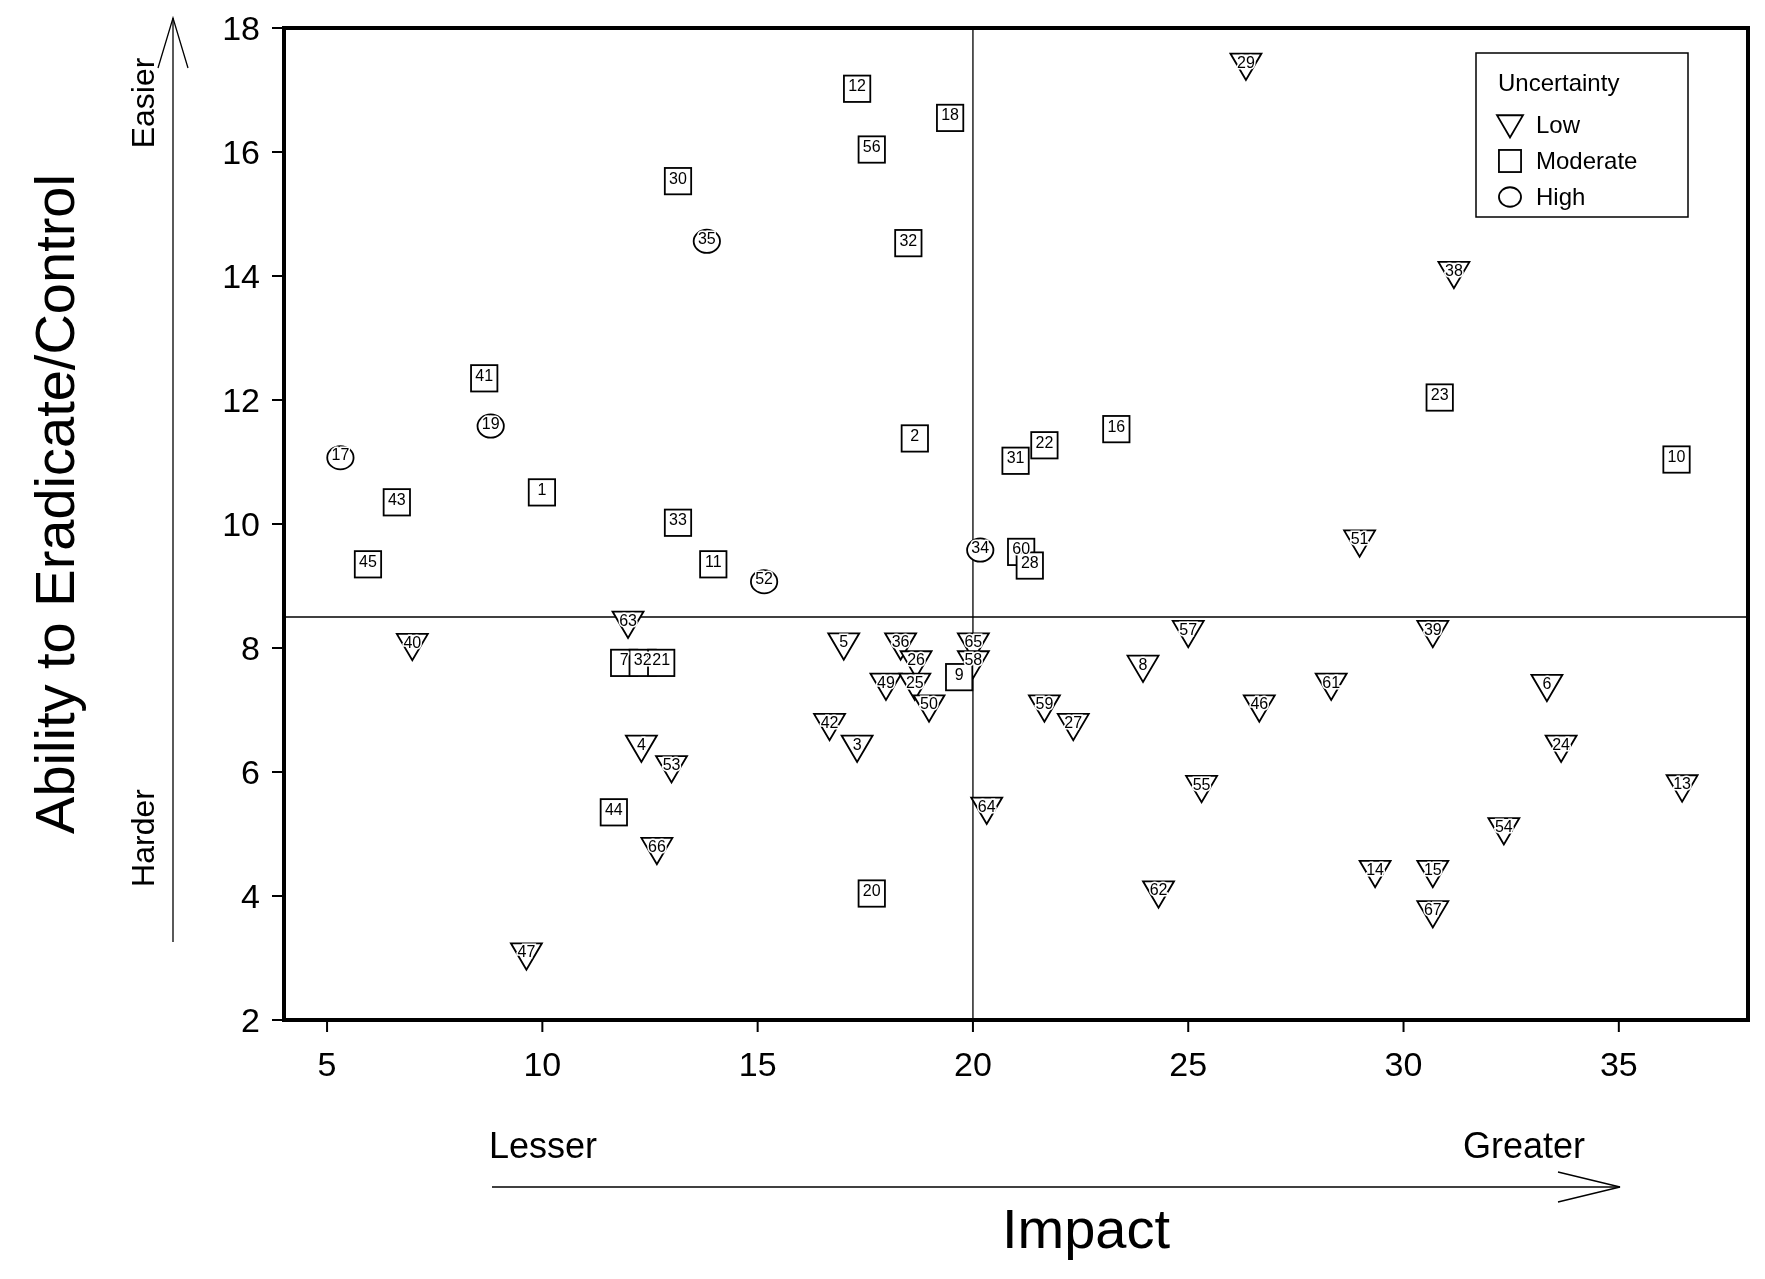 The image size is (1765, 1279). What do you see at coordinates (1086, 1228) in the screenshot?
I see `x-axis-title: Impact` at bounding box center [1086, 1228].